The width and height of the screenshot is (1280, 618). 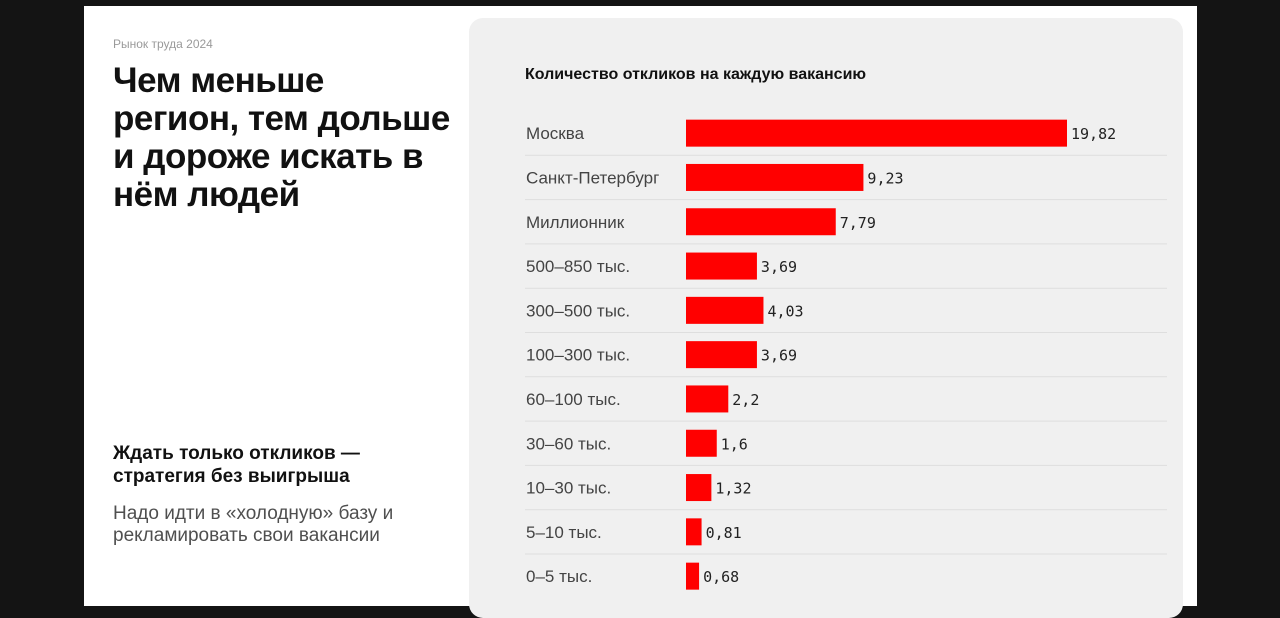 What do you see at coordinates (575, 222) in the screenshot?
I see `category-label: Миллионник` at bounding box center [575, 222].